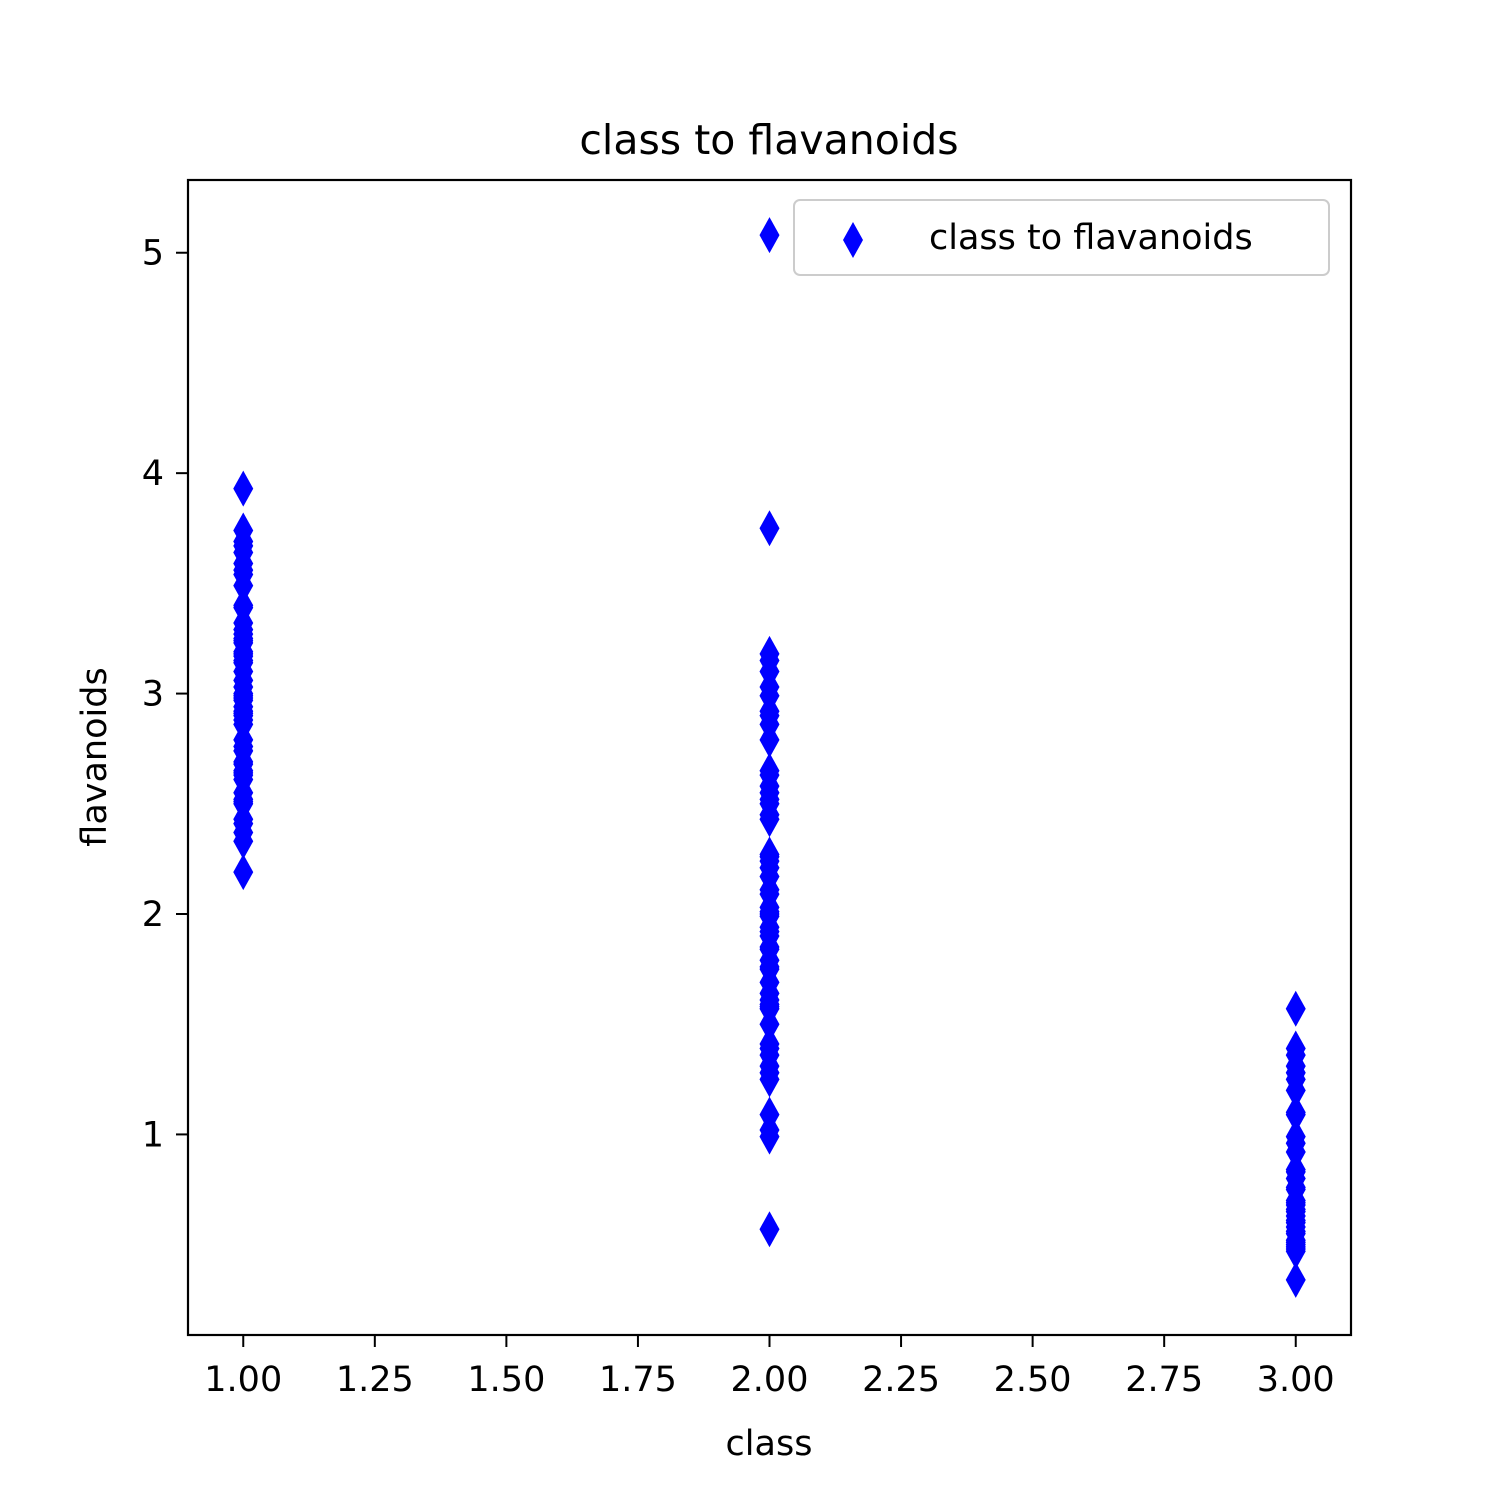  Describe the element at coordinates (1296, 1380) in the screenshot. I see `x-tick-label-8: 3.00` at that location.